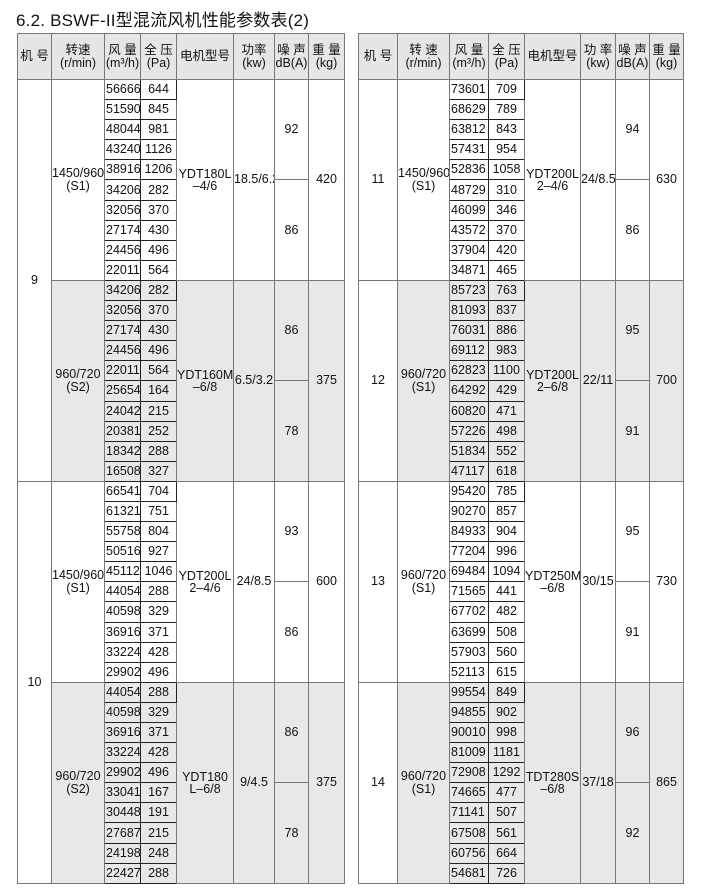  Describe the element at coordinates (122, 311) in the screenshot. I see `airflow: 32056` at that location.